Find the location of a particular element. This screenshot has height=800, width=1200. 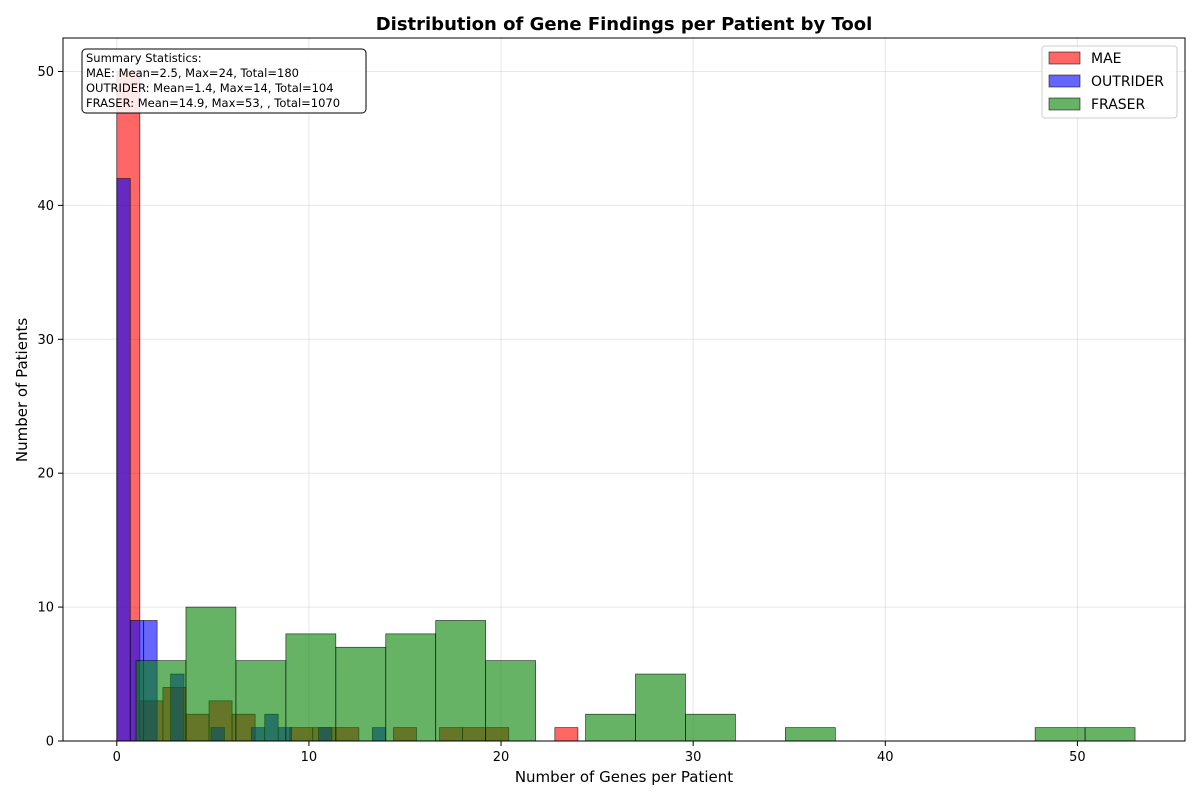

legend-label-fraser: FRASER is located at coordinates (1118, 105).